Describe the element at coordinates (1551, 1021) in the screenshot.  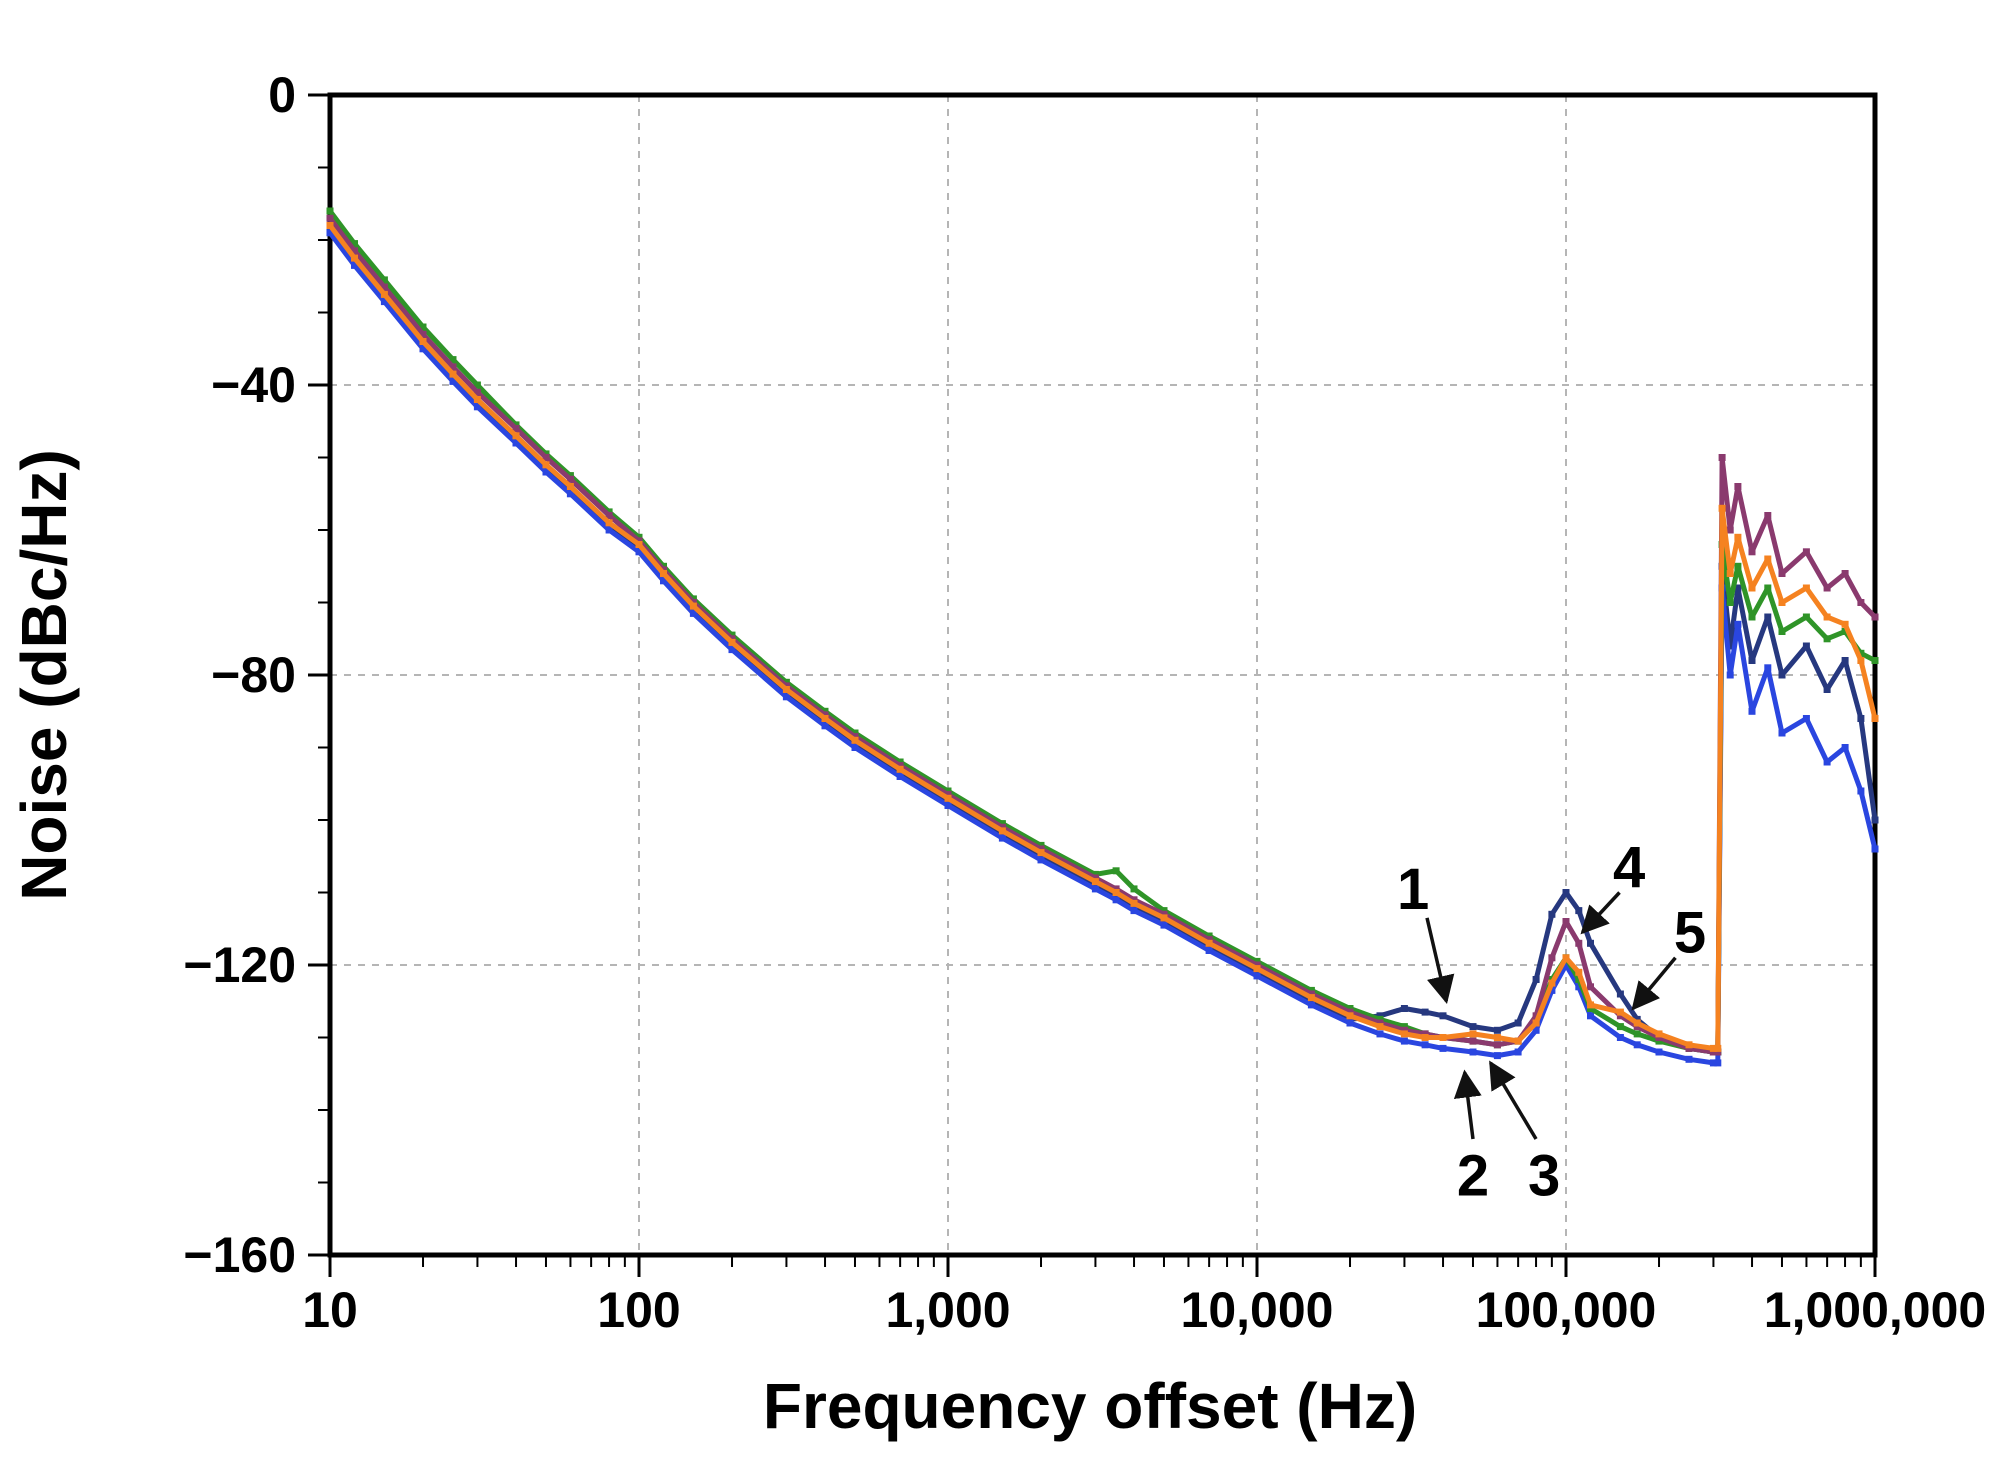
I see `annotations: 1 2 3 45` at that location.